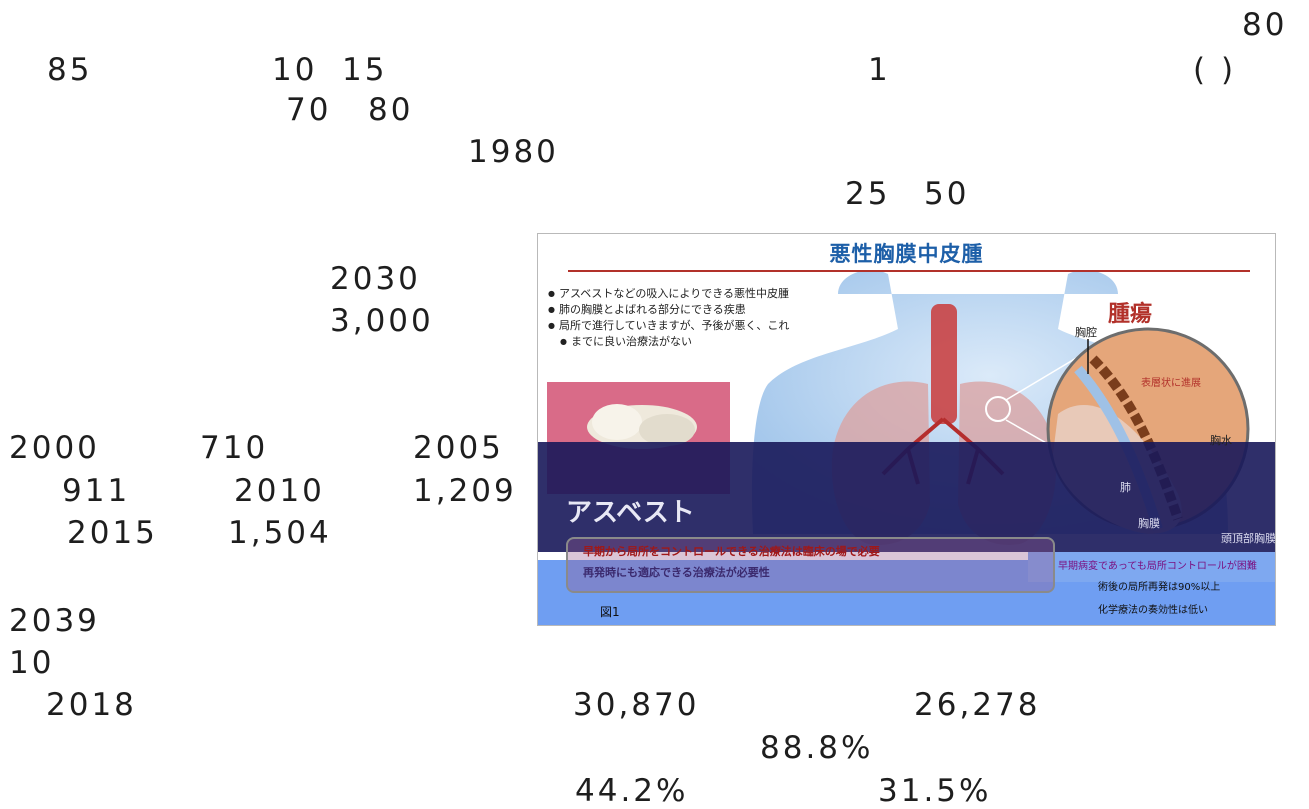 This screenshot has width=1309, height=809. What do you see at coordinates (676, 572) in the screenshot?
I see `recurrence-note: 再発時にも適応できる治療法が必要性` at bounding box center [676, 572].